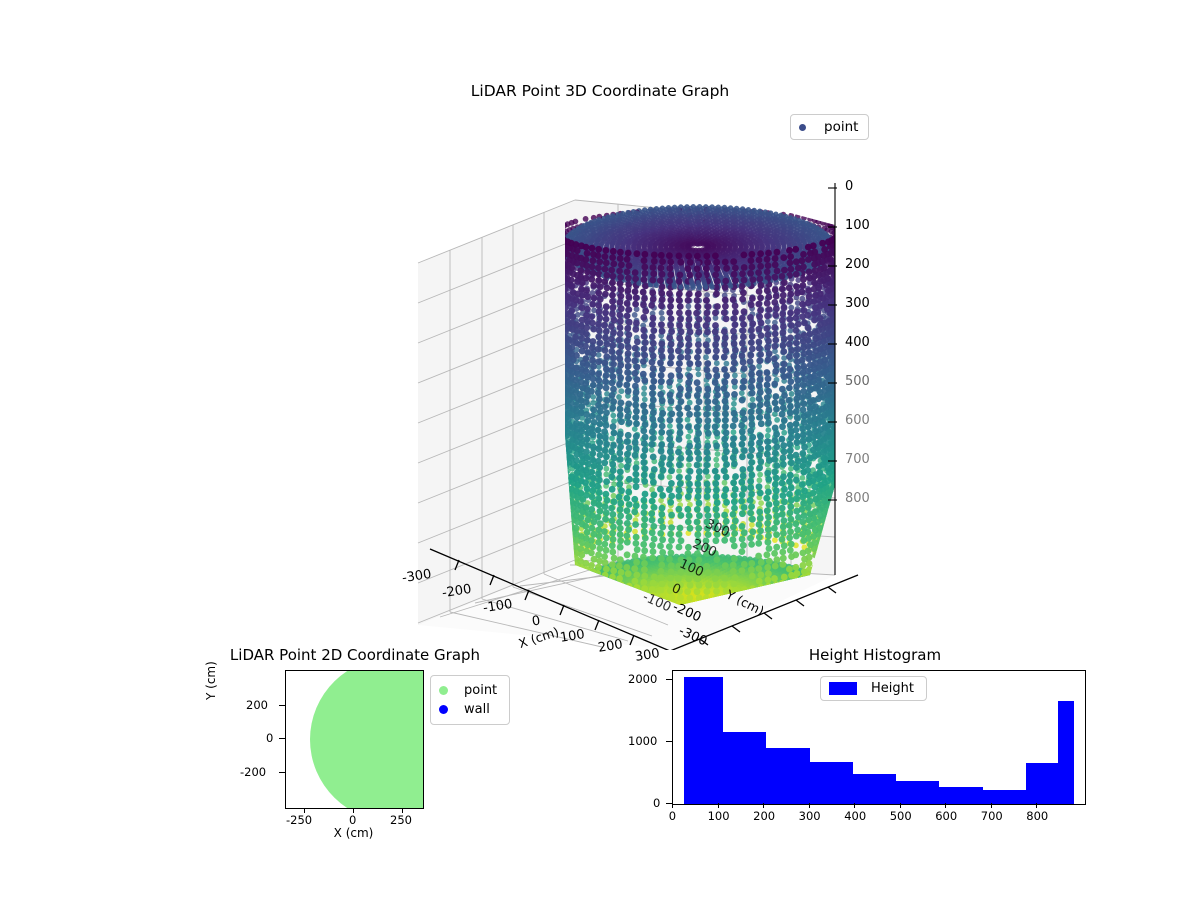 The height and width of the screenshot is (900, 1200). I want to click on plot2d-ytick-0: 0, so click(270, 738).